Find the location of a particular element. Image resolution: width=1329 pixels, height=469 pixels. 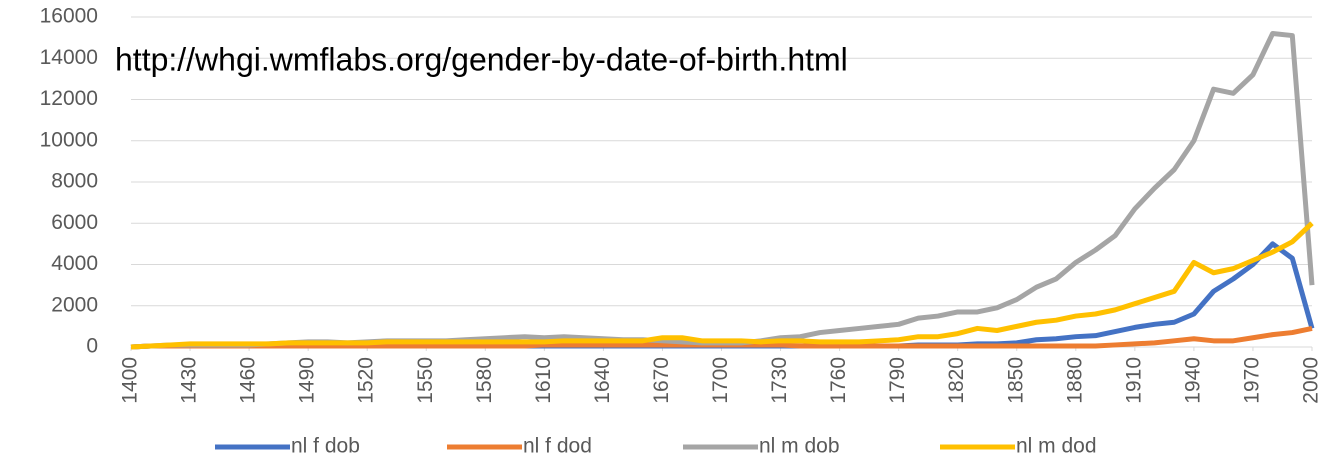

x-tick-label: 1940 is located at coordinates (1192, 380).